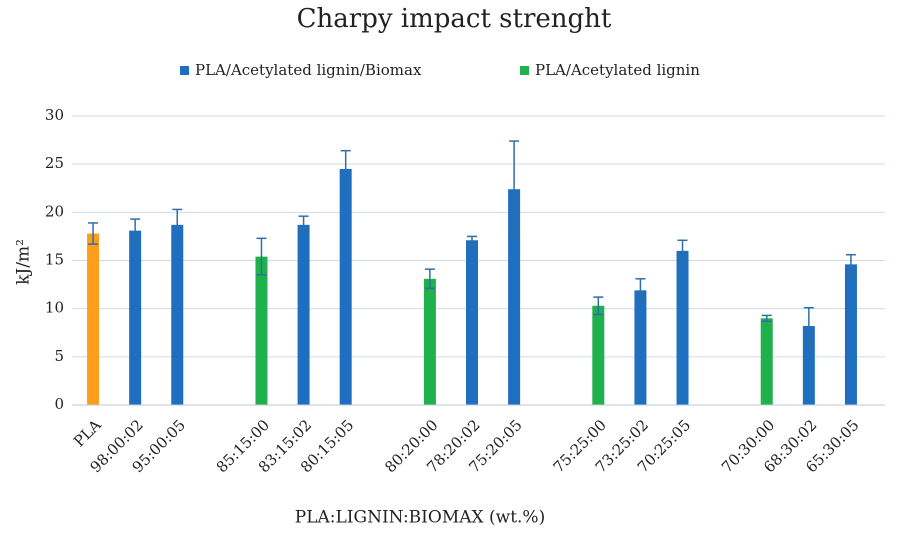  Describe the element at coordinates (454, 19) in the screenshot. I see `chart-title: Charpy impact strenght` at that location.